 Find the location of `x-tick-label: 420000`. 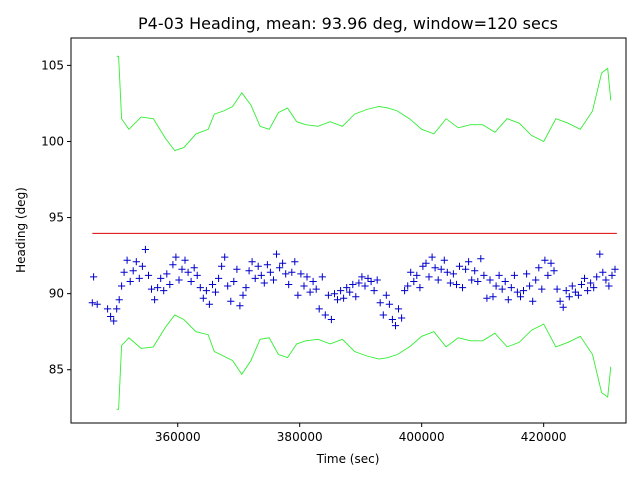

x-tick-label: 420000 is located at coordinates (544, 437).